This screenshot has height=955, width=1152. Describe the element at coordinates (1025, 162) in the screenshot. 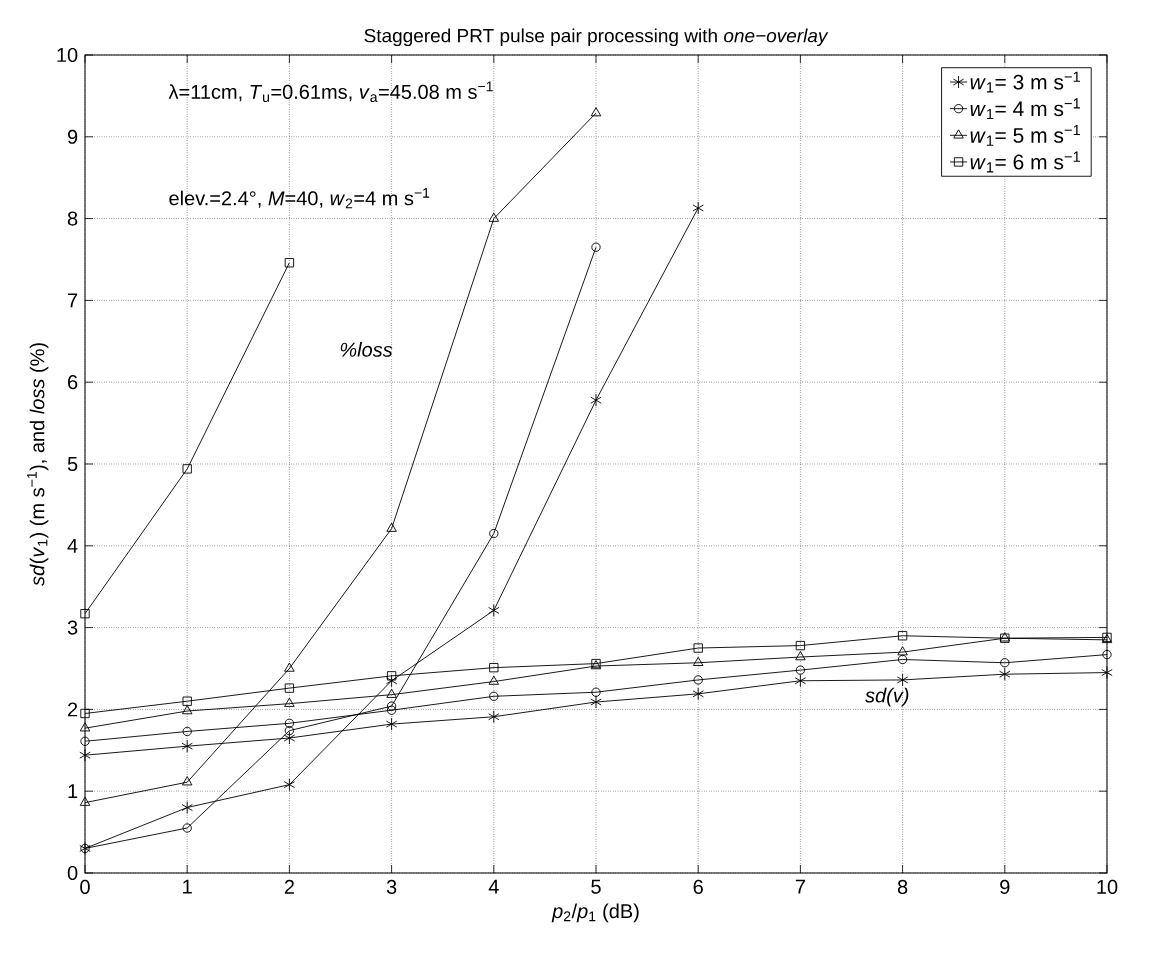

I see `legend-label: w$_{1}$= 6 m s$^{−1}$` at that location.